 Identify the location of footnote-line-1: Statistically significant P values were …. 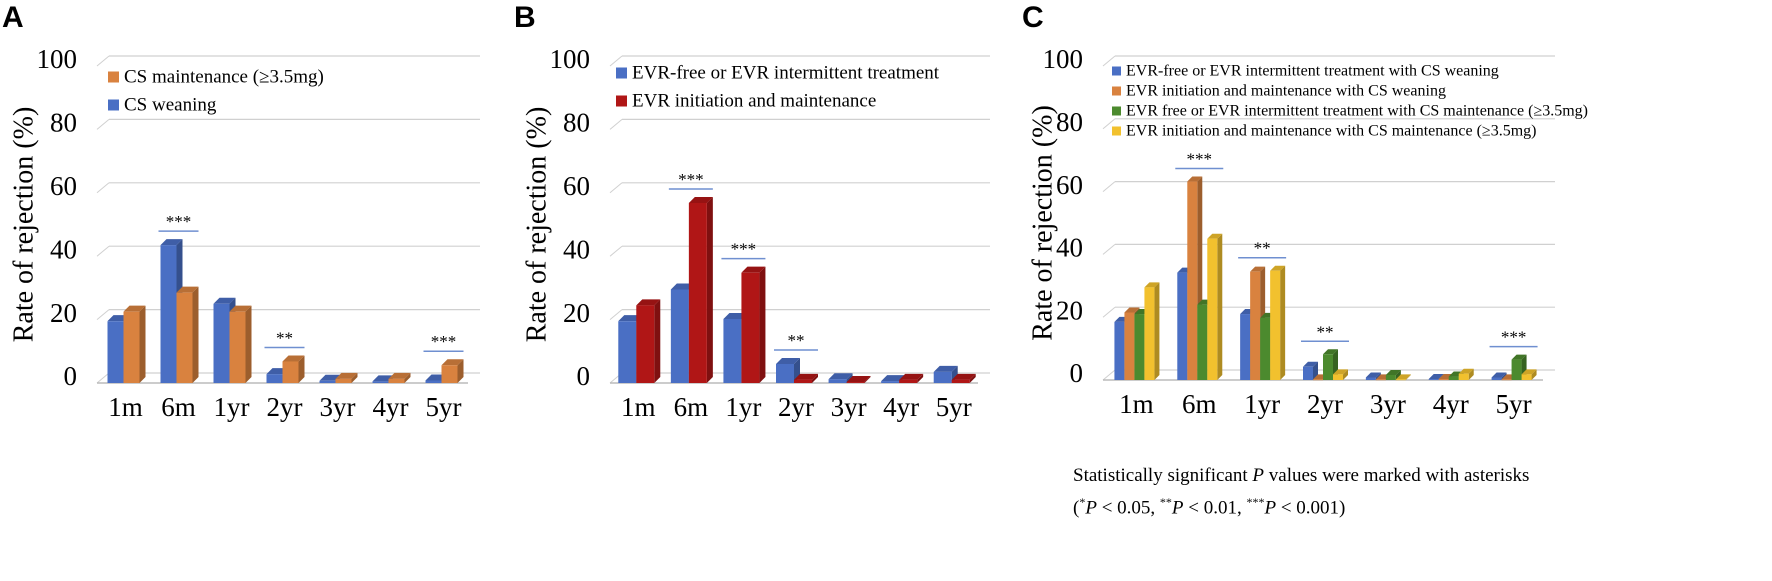
(1301, 475).